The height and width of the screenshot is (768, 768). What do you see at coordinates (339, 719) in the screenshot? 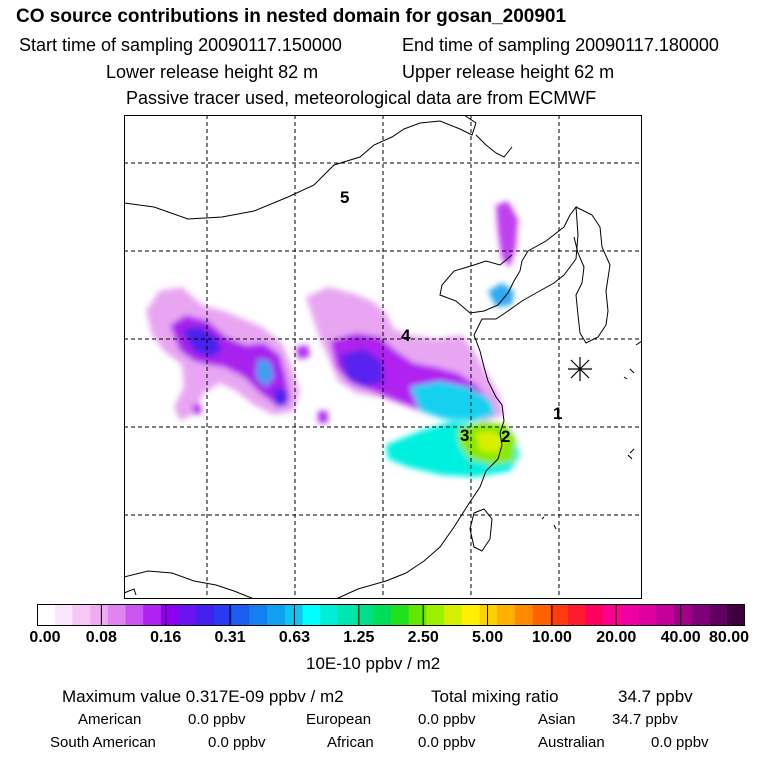
I see `european-label: European` at bounding box center [339, 719].